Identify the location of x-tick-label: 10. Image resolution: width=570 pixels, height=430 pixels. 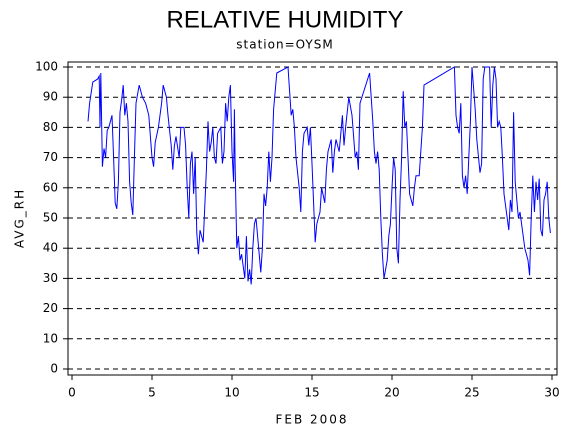
(231, 393).